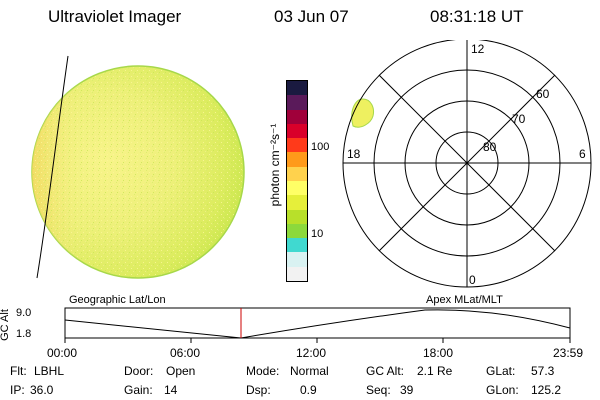 The image size is (600, 400). Describe the element at coordinates (502, 390) in the screenshot. I see `glon-label: GLon:` at that location.